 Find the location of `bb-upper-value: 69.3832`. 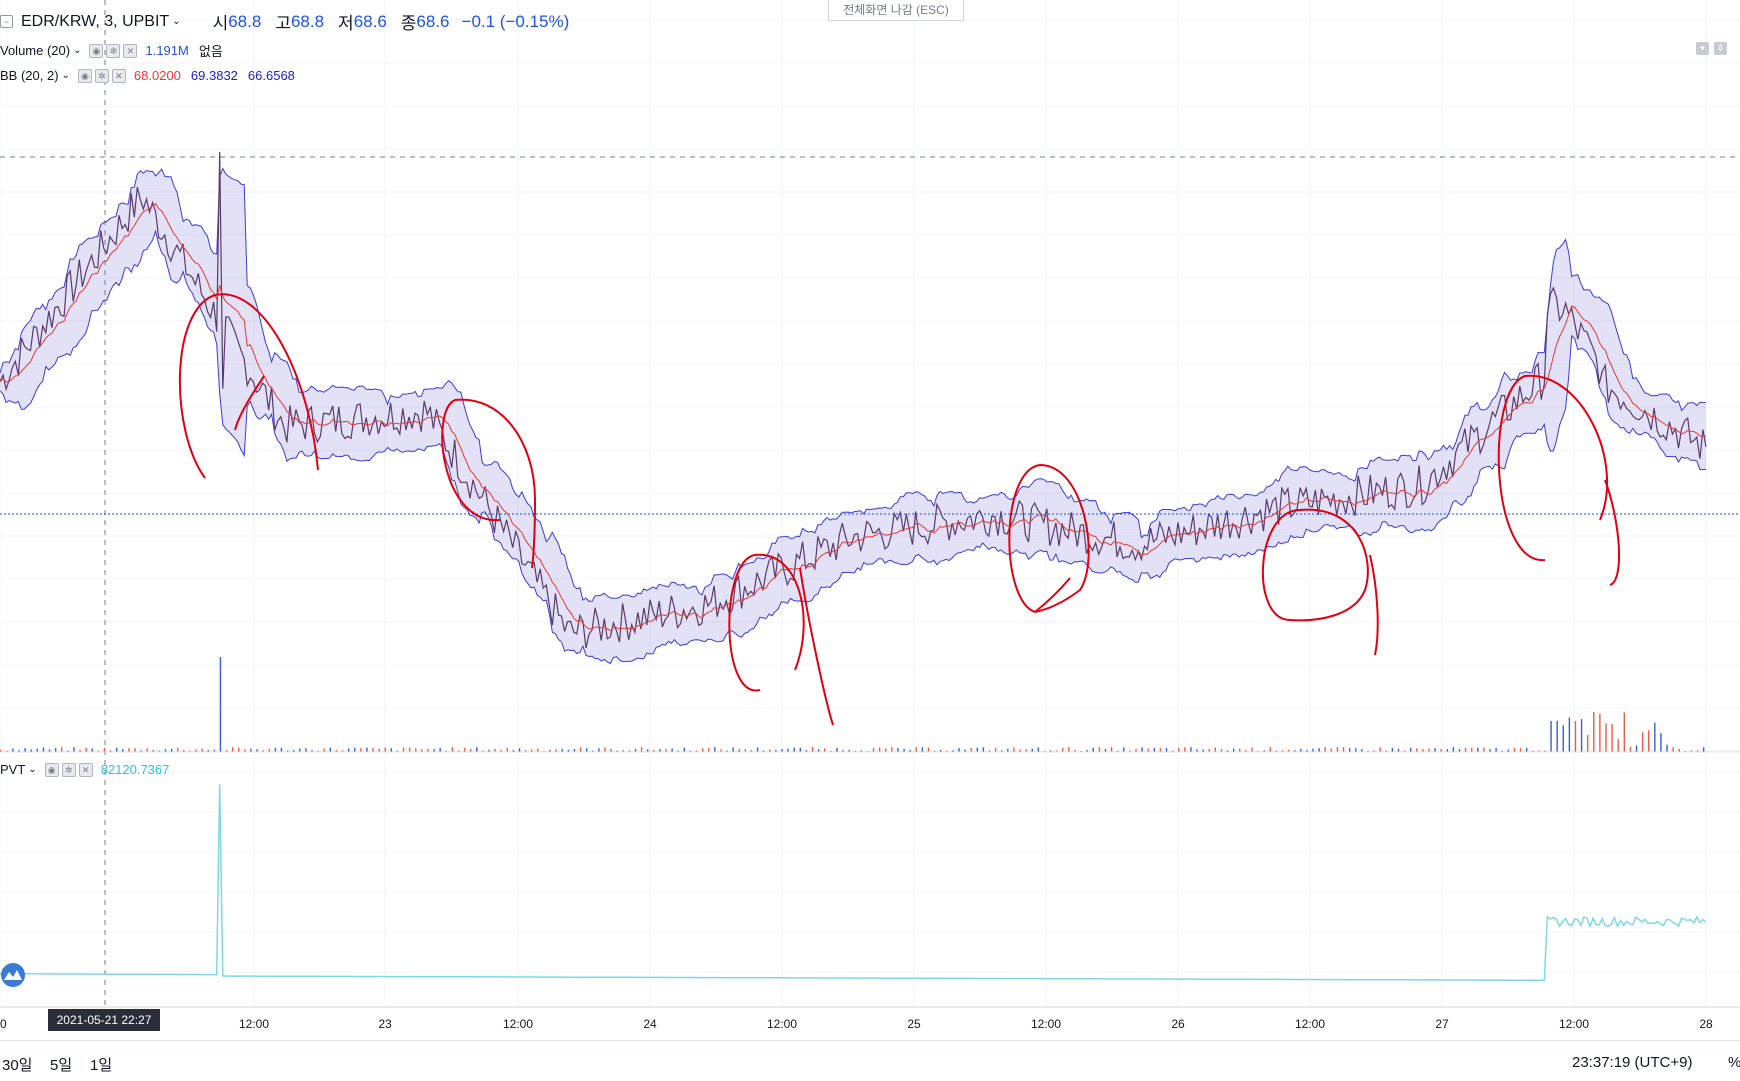

bb-upper-value: 69.3832 is located at coordinates (214, 75).